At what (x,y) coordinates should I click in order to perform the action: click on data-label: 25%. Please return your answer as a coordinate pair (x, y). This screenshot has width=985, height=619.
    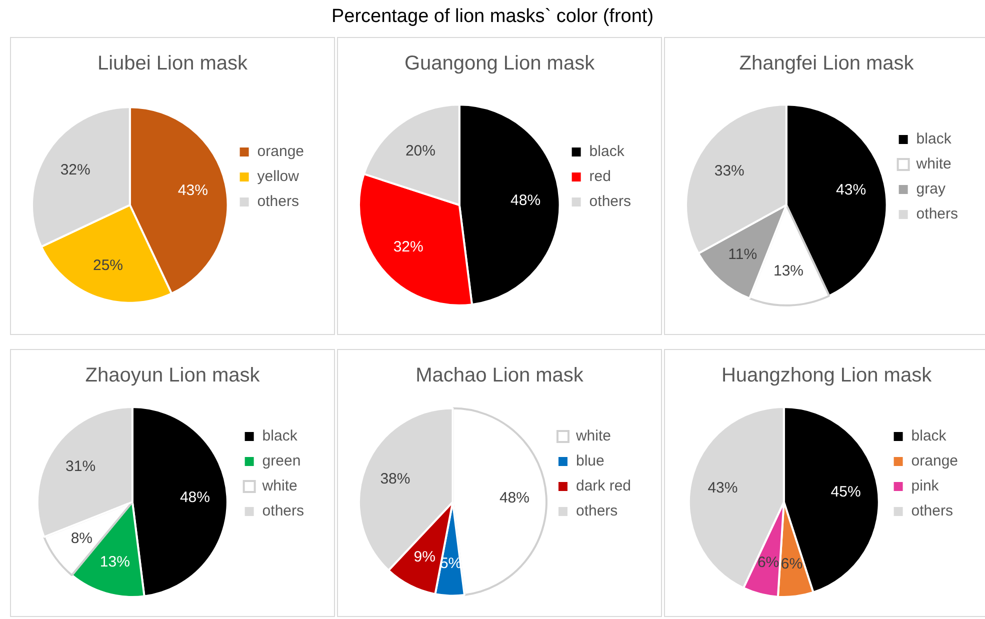
    Looking at the image, I should click on (108, 265).